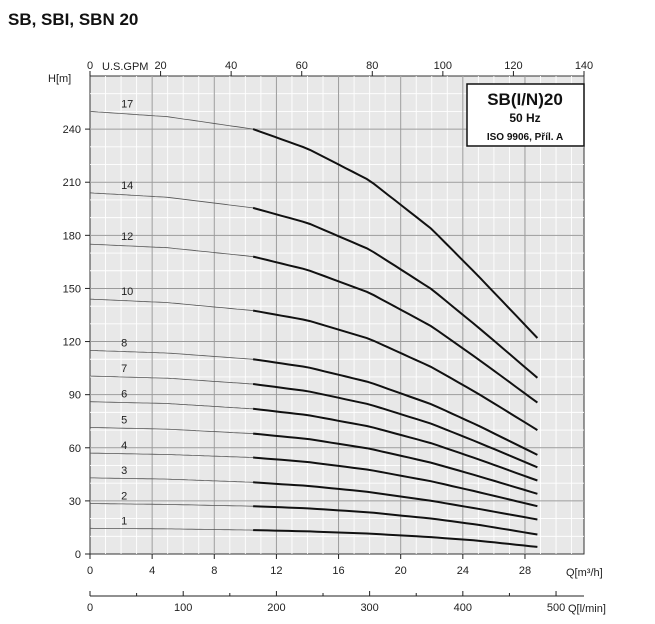  Describe the element at coordinates (443, 66) in the screenshot. I see `top-tick-label: 100` at that location.